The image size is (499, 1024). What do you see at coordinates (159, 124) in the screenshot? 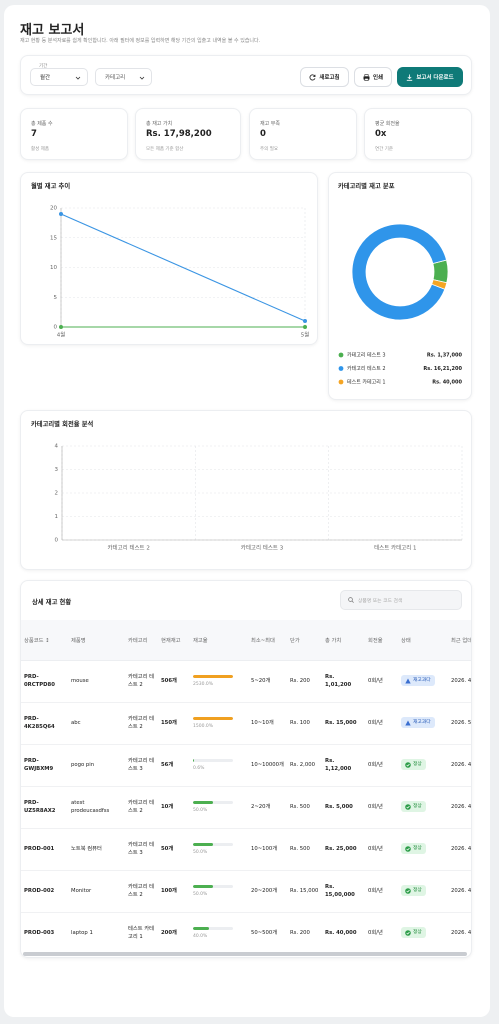
I see `kpi-label: 총 재고 가치` at bounding box center [159, 124].